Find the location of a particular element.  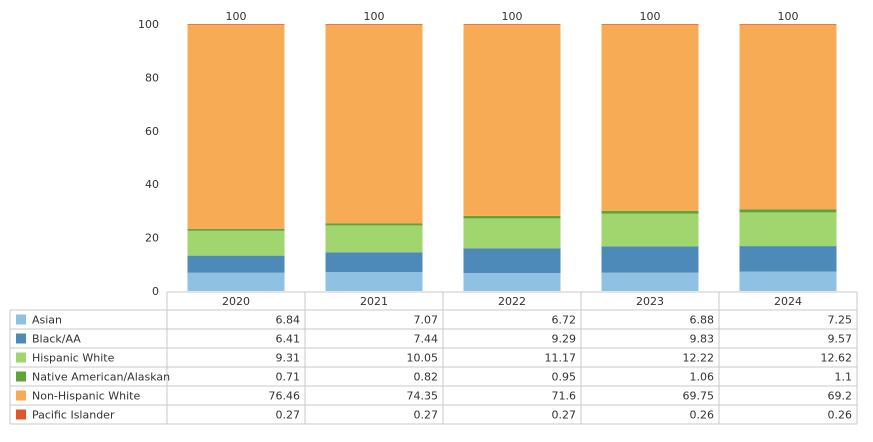

table-cell-value: 1.06 is located at coordinates (702, 377).